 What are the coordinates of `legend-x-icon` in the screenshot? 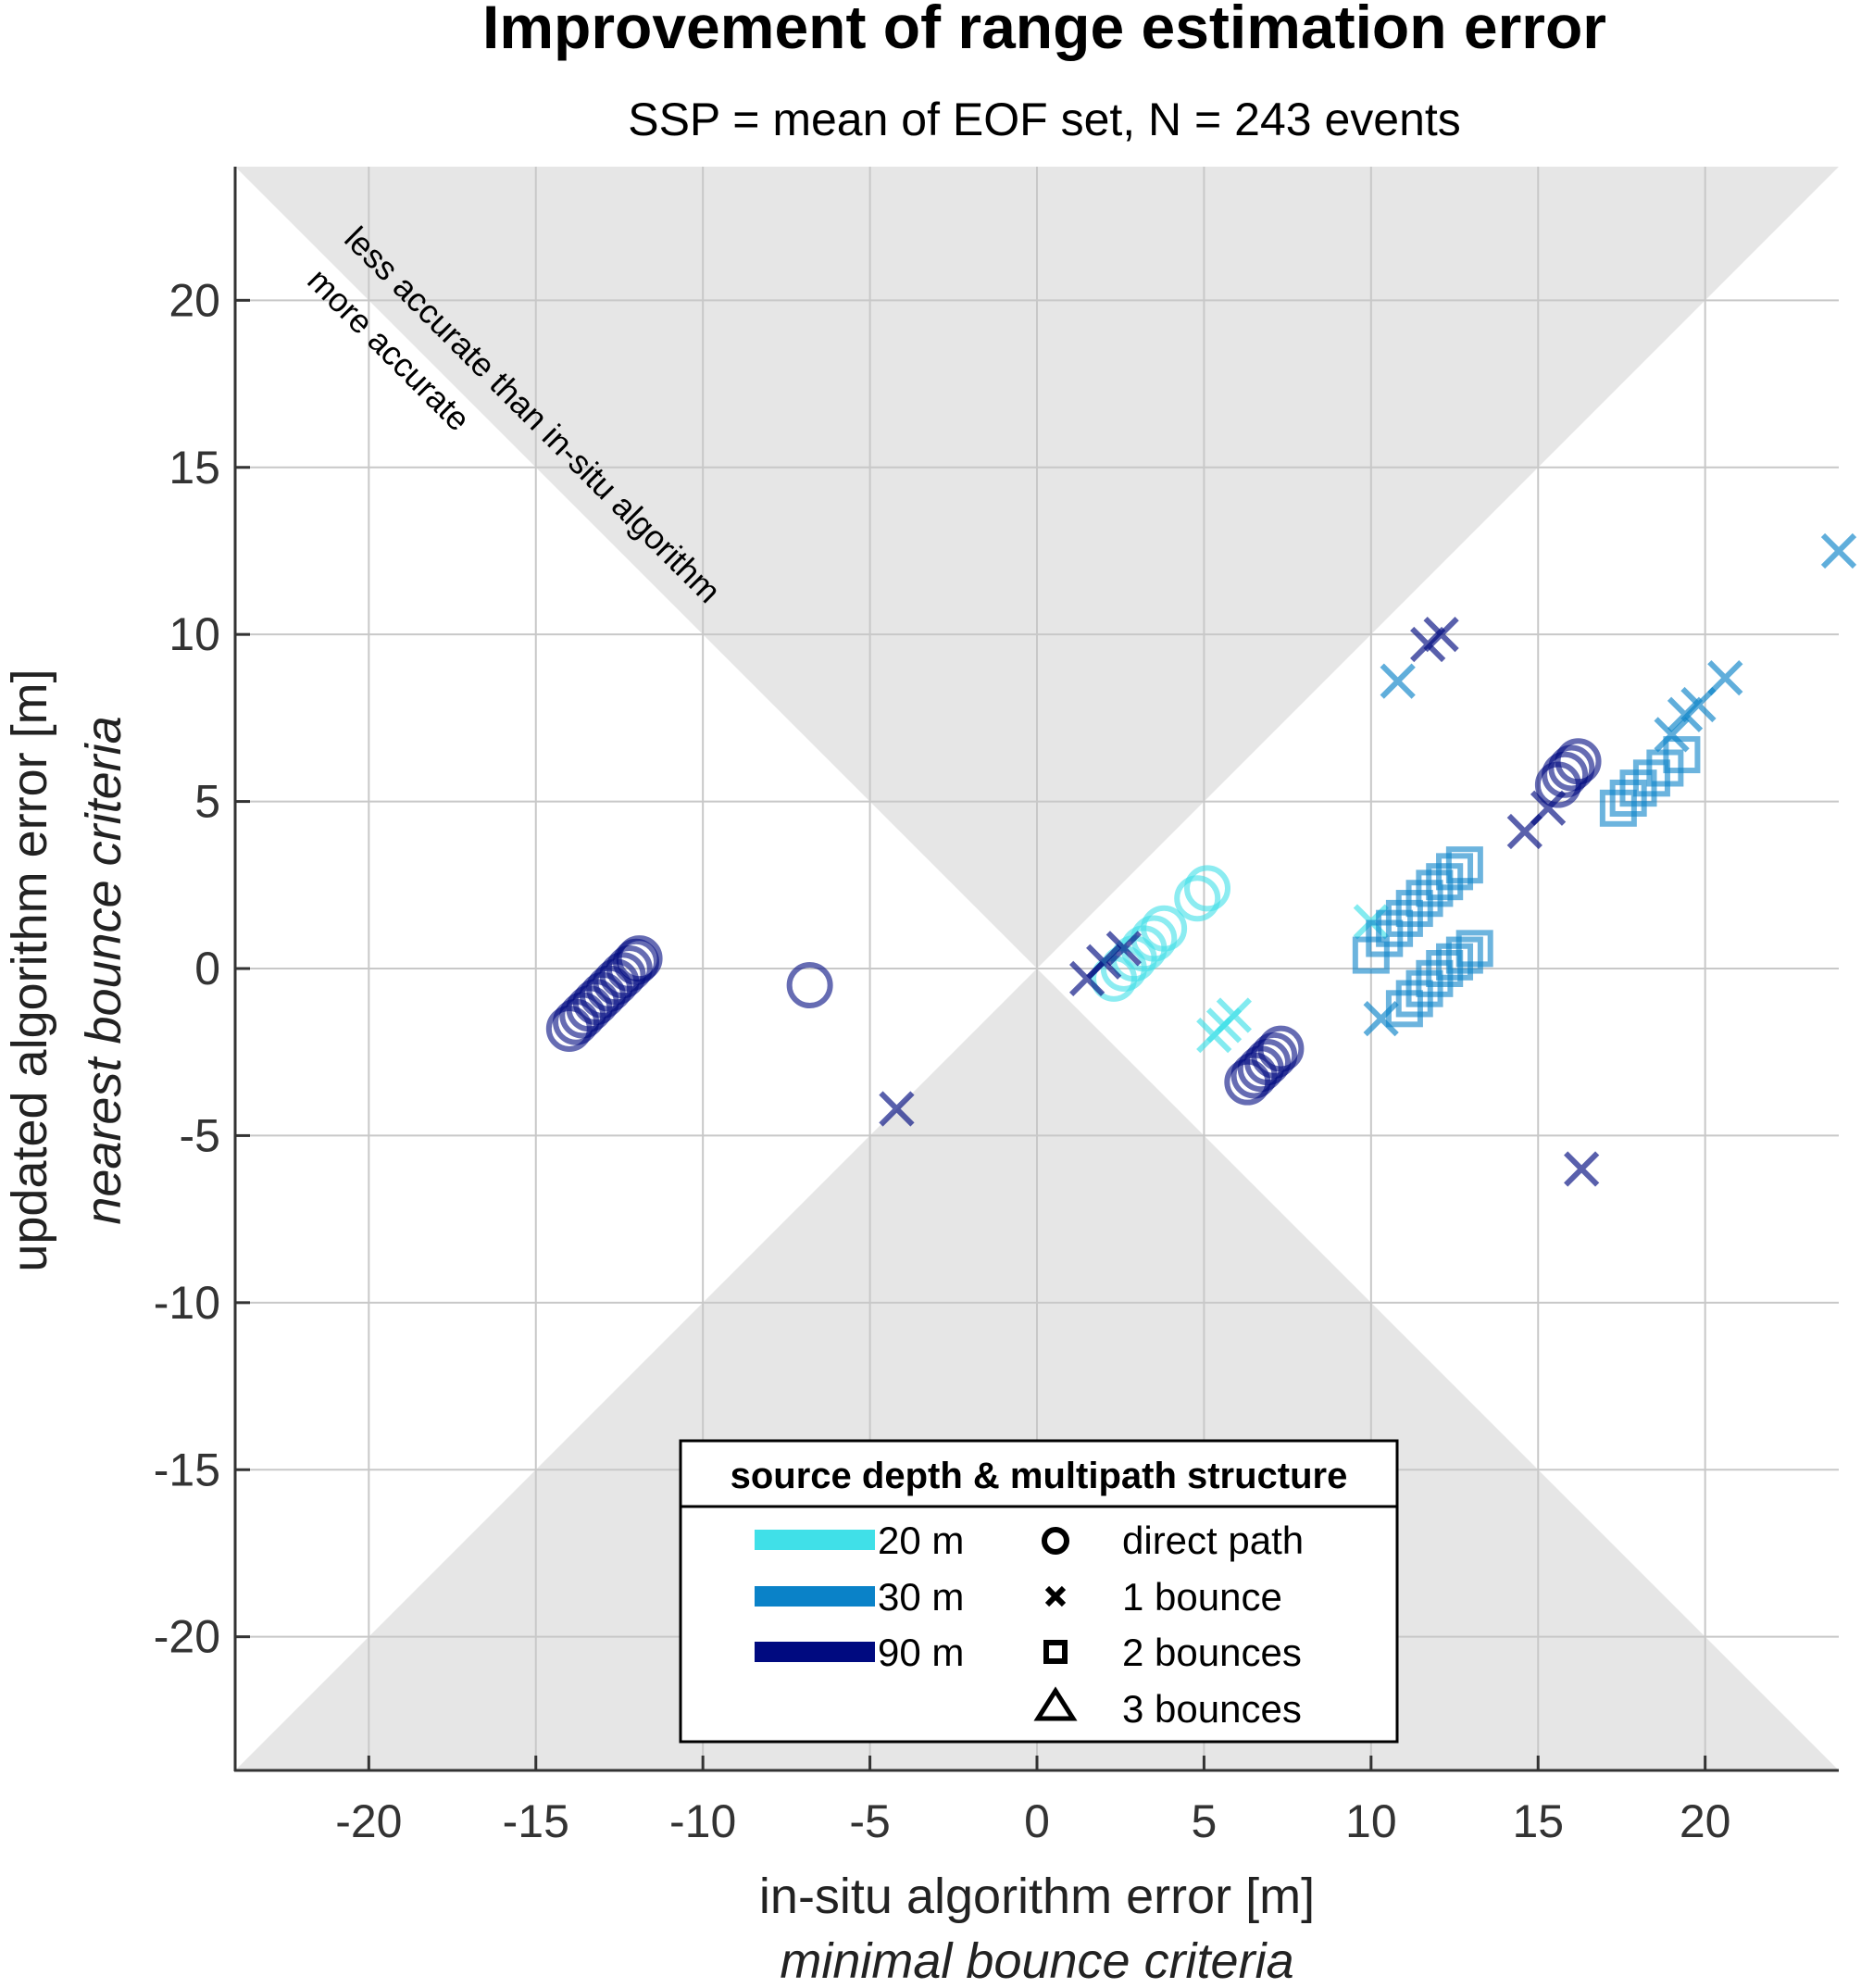 It's located at (1055, 1596).